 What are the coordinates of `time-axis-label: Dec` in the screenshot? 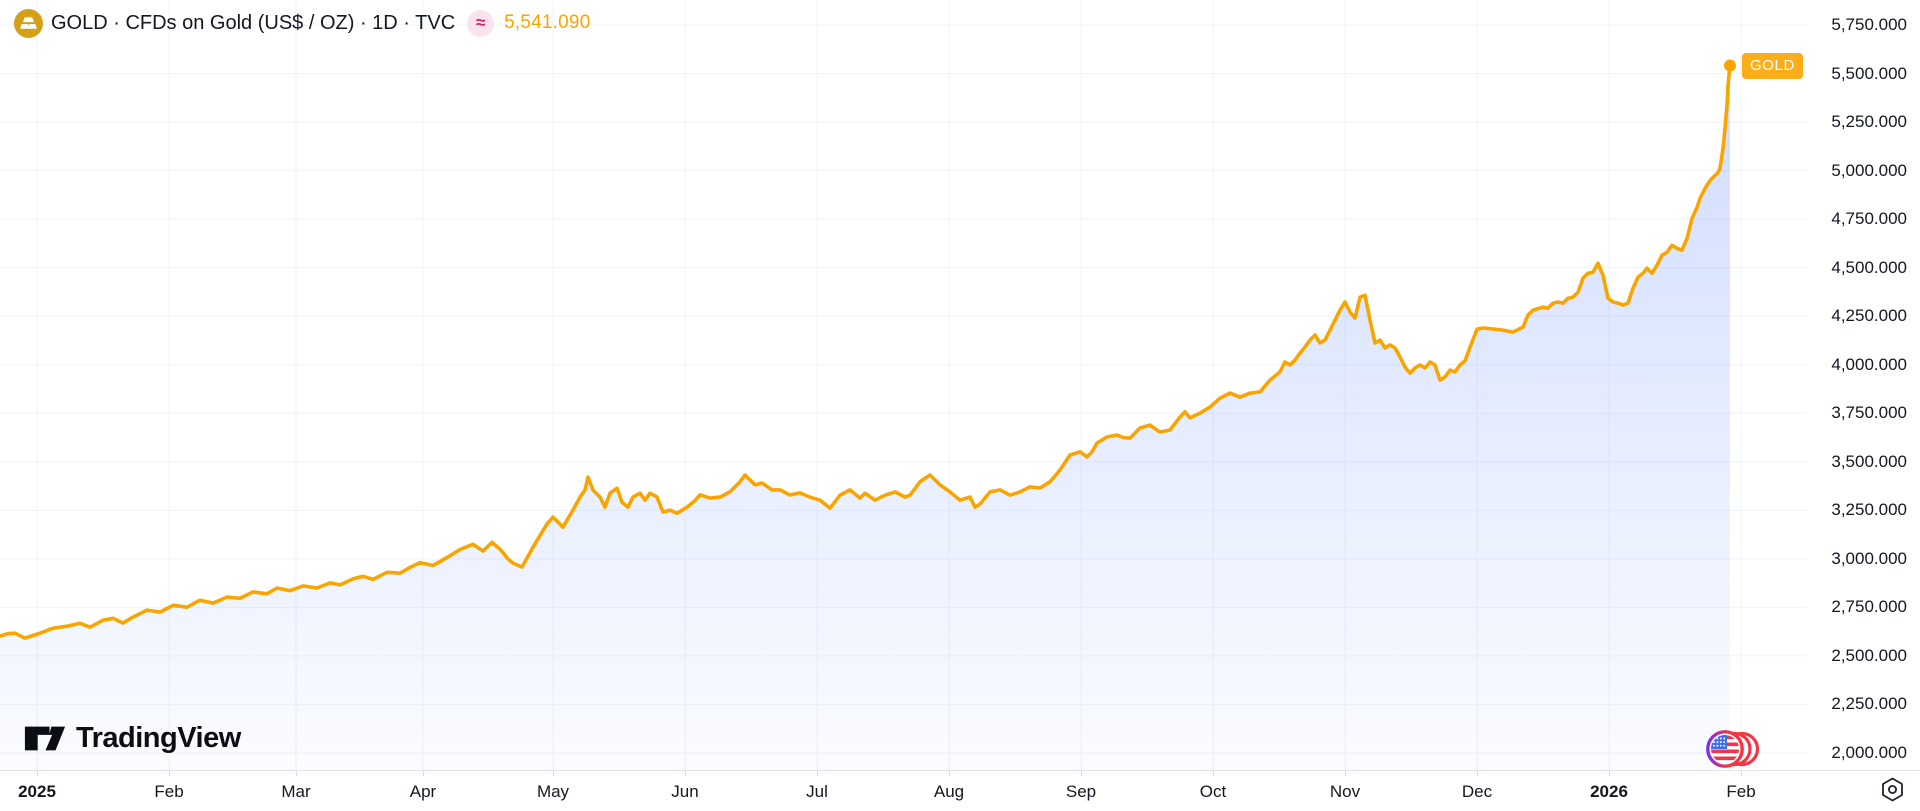 It's located at (1477, 791).